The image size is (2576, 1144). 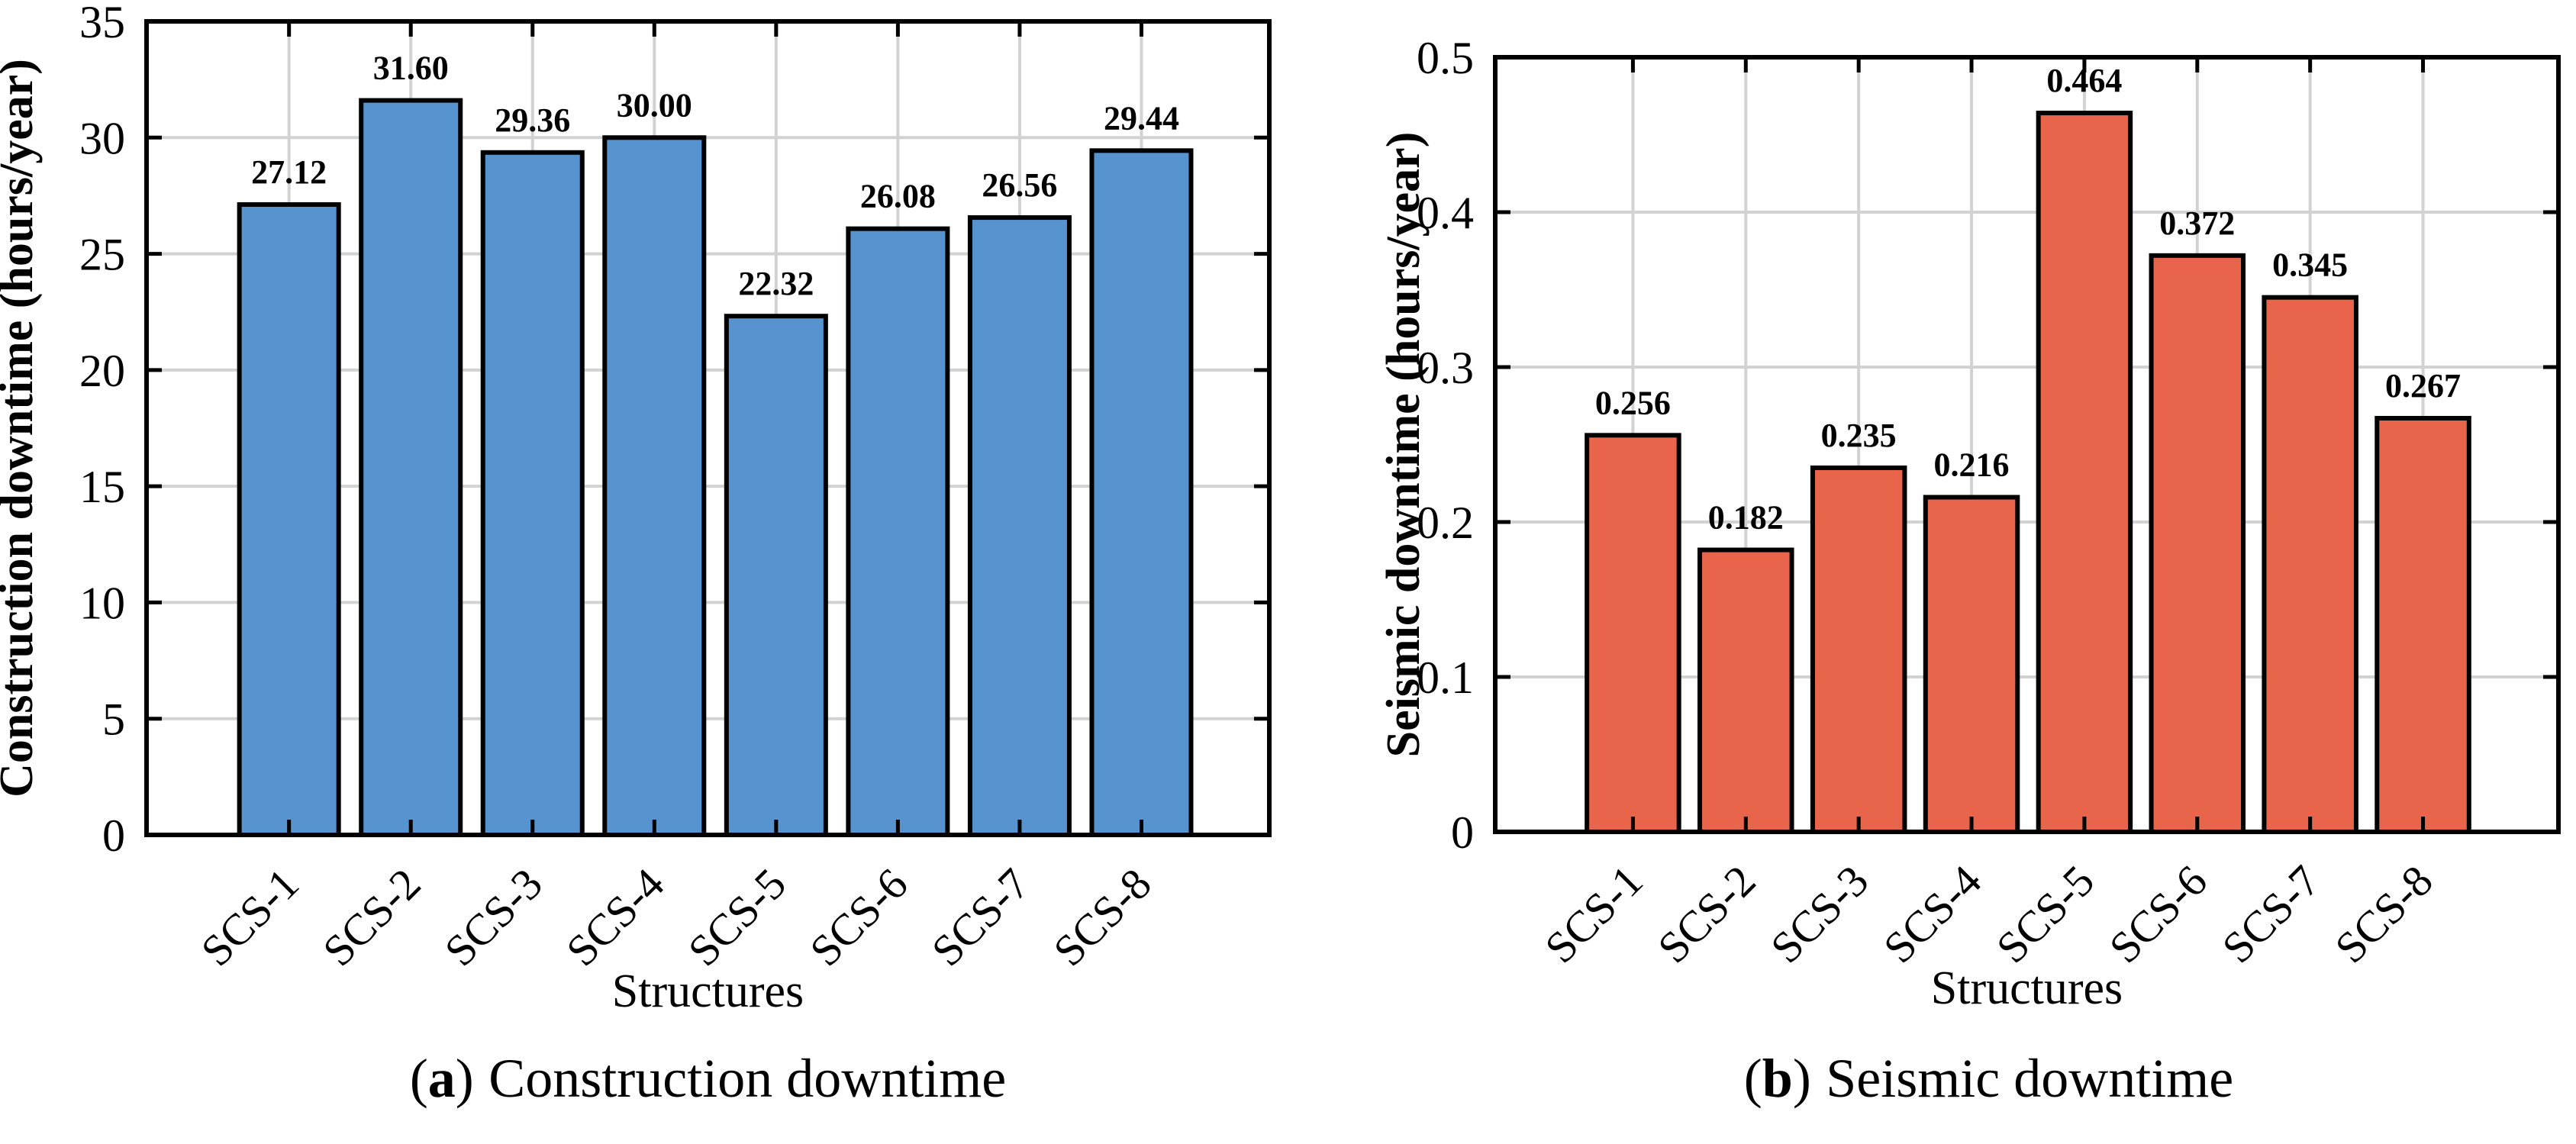 What do you see at coordinates (1019, 185) in the screenshot?
I see `bar-value-label: 26.56` at bounding box center [1019, 185].